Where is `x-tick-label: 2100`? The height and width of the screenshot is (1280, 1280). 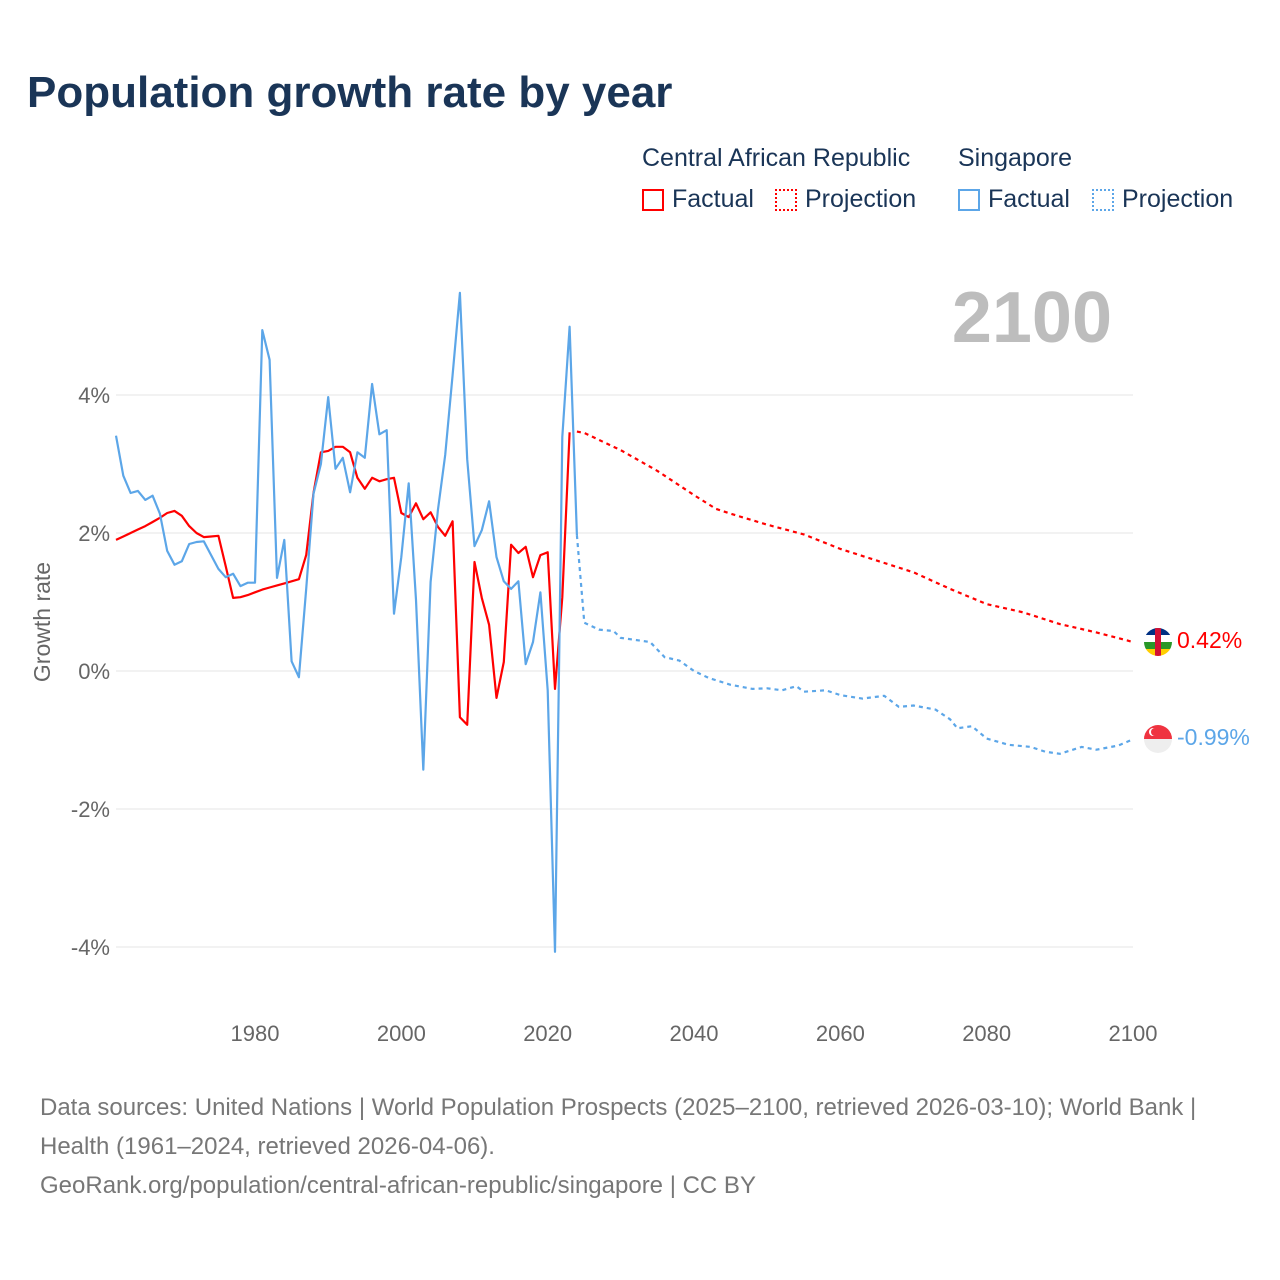
x-tick-label: 2100 is located at coordinates (1133, 1033).